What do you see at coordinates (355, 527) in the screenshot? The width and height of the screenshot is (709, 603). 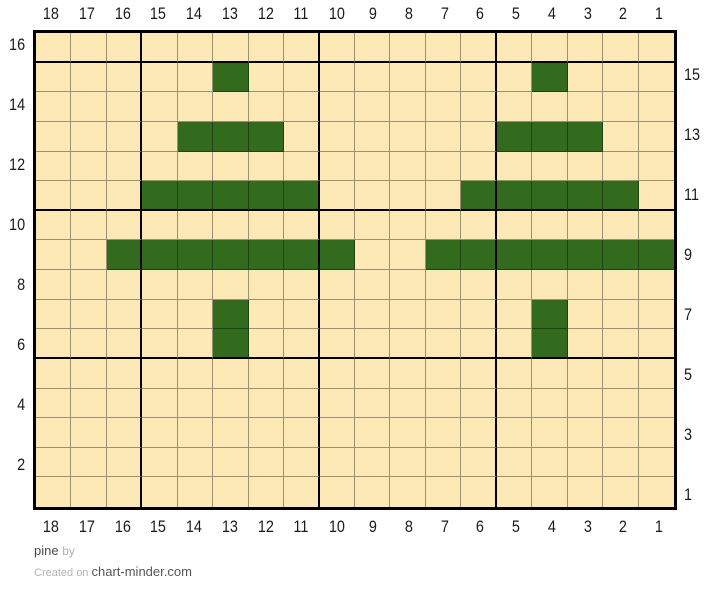 I see `bottom-axis: 18 17 16 15 14 13 12 11 10 9 8 7 6 5 4 3 2 1` at bounding box center [355, 527].